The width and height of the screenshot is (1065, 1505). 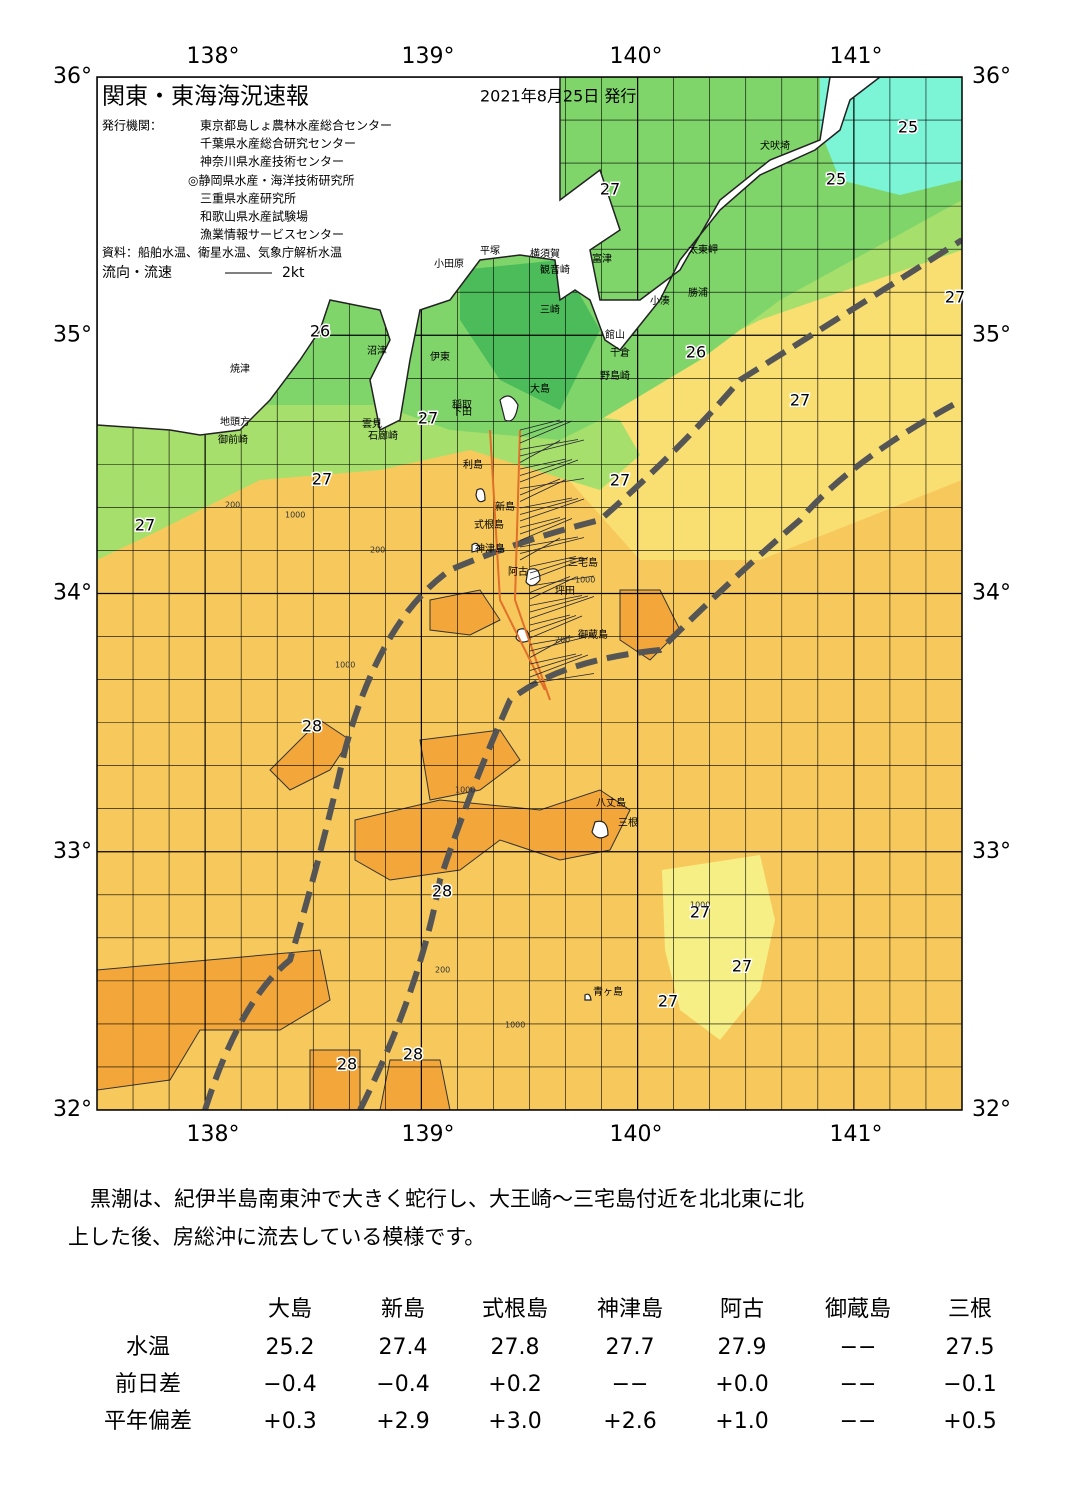 I want to click on publisher: 漁業情報サービスセンター, so click(x=272, y=235).